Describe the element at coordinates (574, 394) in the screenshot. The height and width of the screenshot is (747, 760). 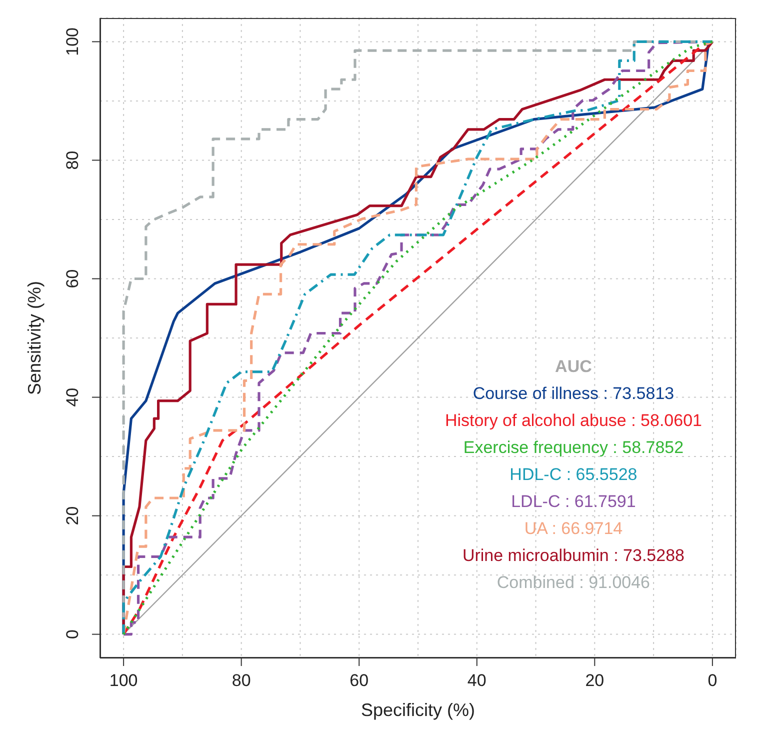
I see `text: Course of illness : 73.5813` at that location.